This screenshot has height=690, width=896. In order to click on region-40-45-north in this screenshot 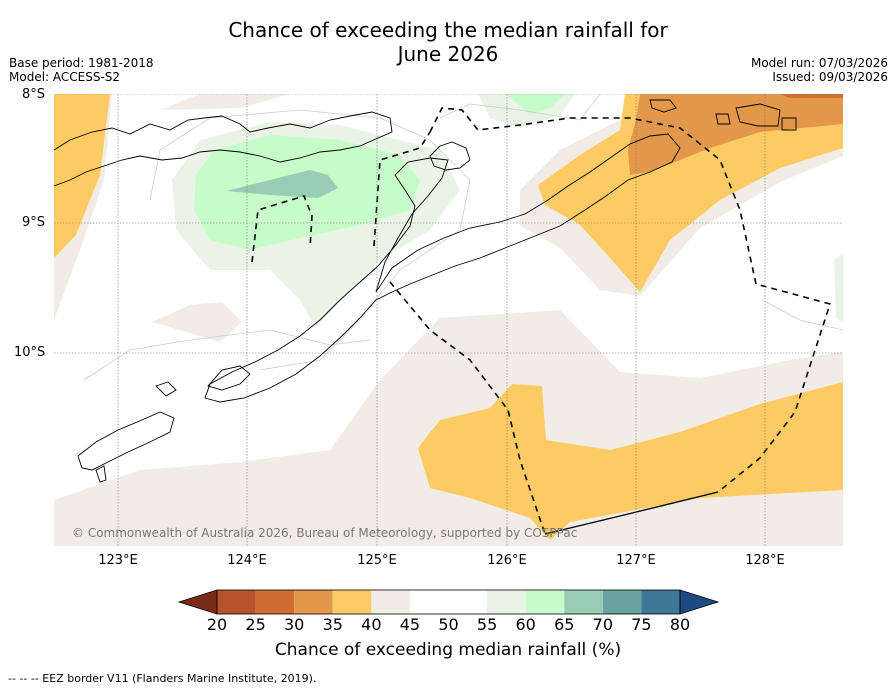, I will do `click(225, 102)`.